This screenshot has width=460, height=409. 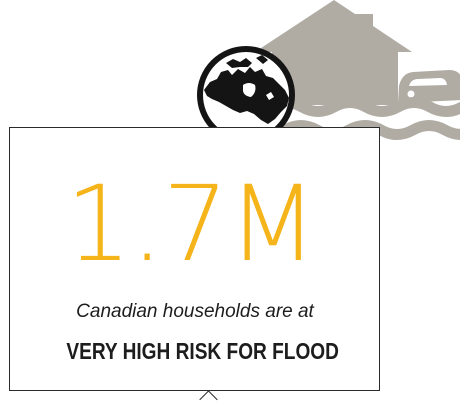 I want to click on stat-subtitle: Canadian households are at, so click(x=195, y=311).